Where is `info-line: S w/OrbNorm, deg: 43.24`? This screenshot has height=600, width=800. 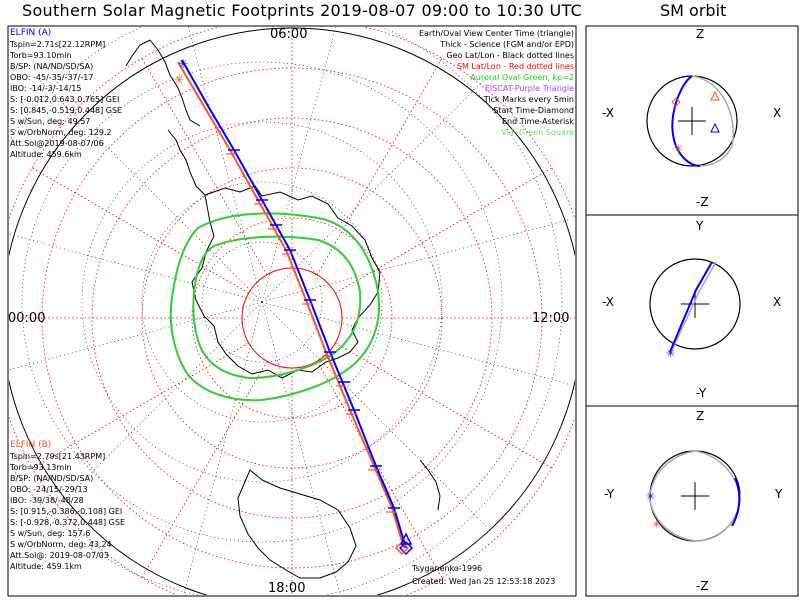
info-line: S w/OrbNorm, deg: 43.24 is located at coordinates (61, 544).